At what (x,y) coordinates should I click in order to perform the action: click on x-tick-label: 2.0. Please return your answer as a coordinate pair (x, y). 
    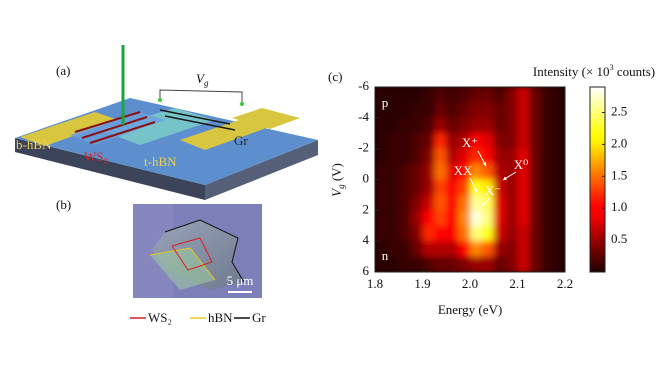
    Looking at the image, I should click on (470, 283).